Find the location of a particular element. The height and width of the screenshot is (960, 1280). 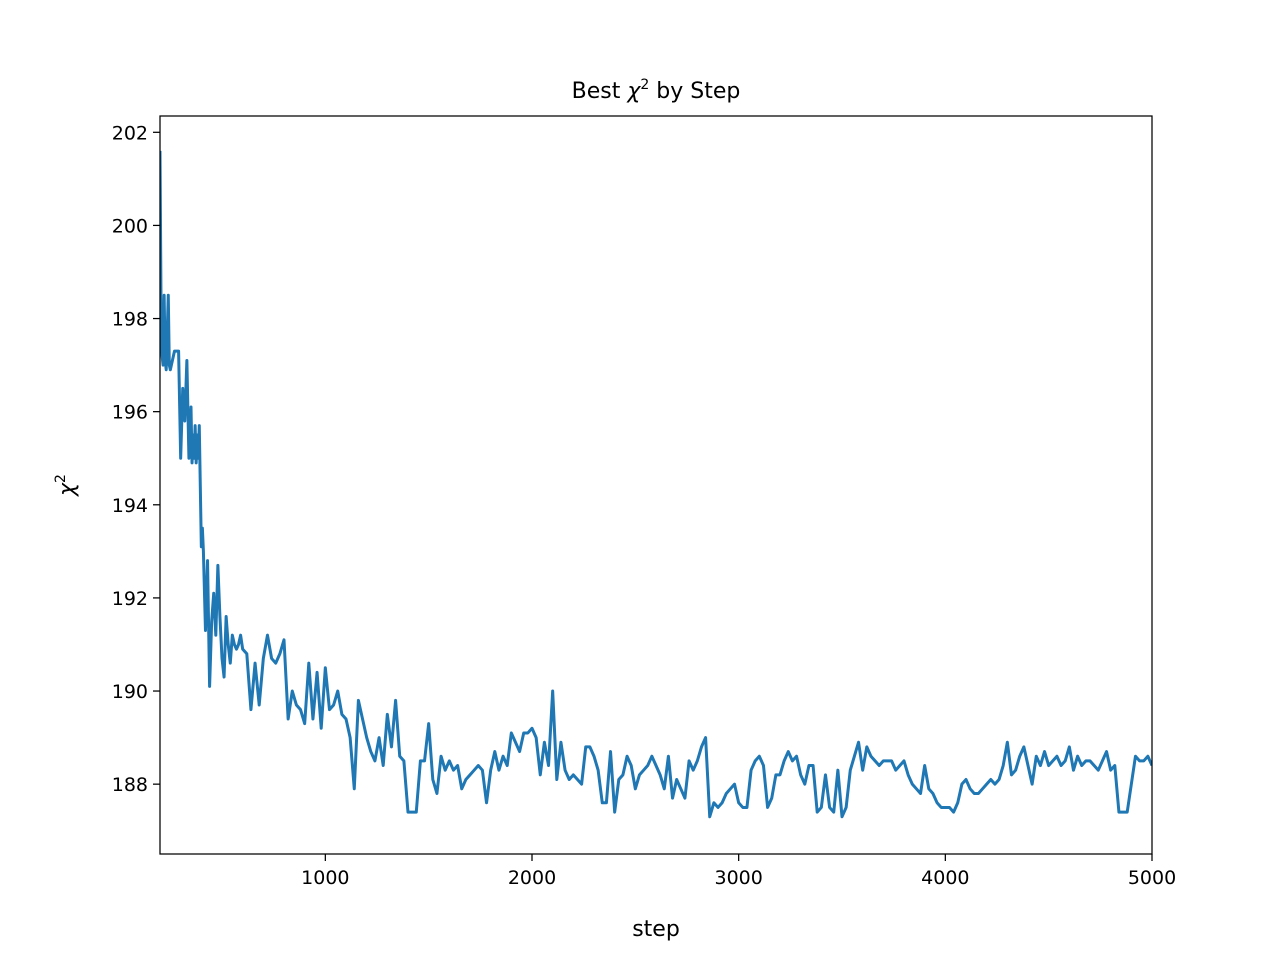

y-tick-label: 198 is located at coordinates (130, 320).